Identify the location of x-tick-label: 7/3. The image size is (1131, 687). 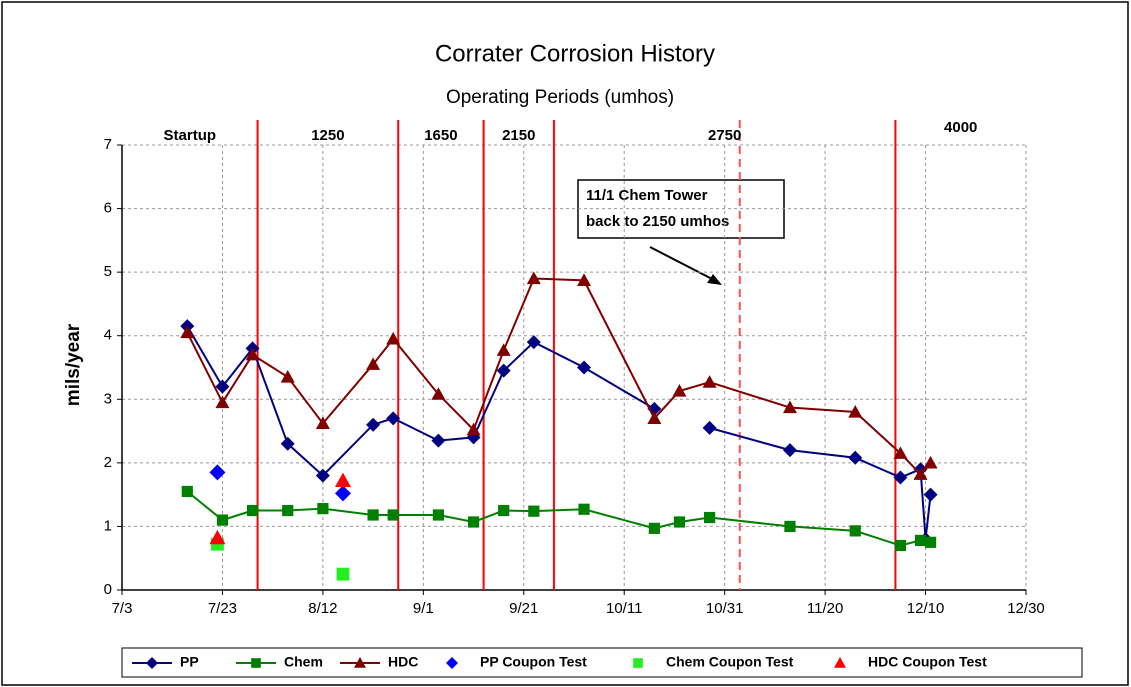
(122, 608).